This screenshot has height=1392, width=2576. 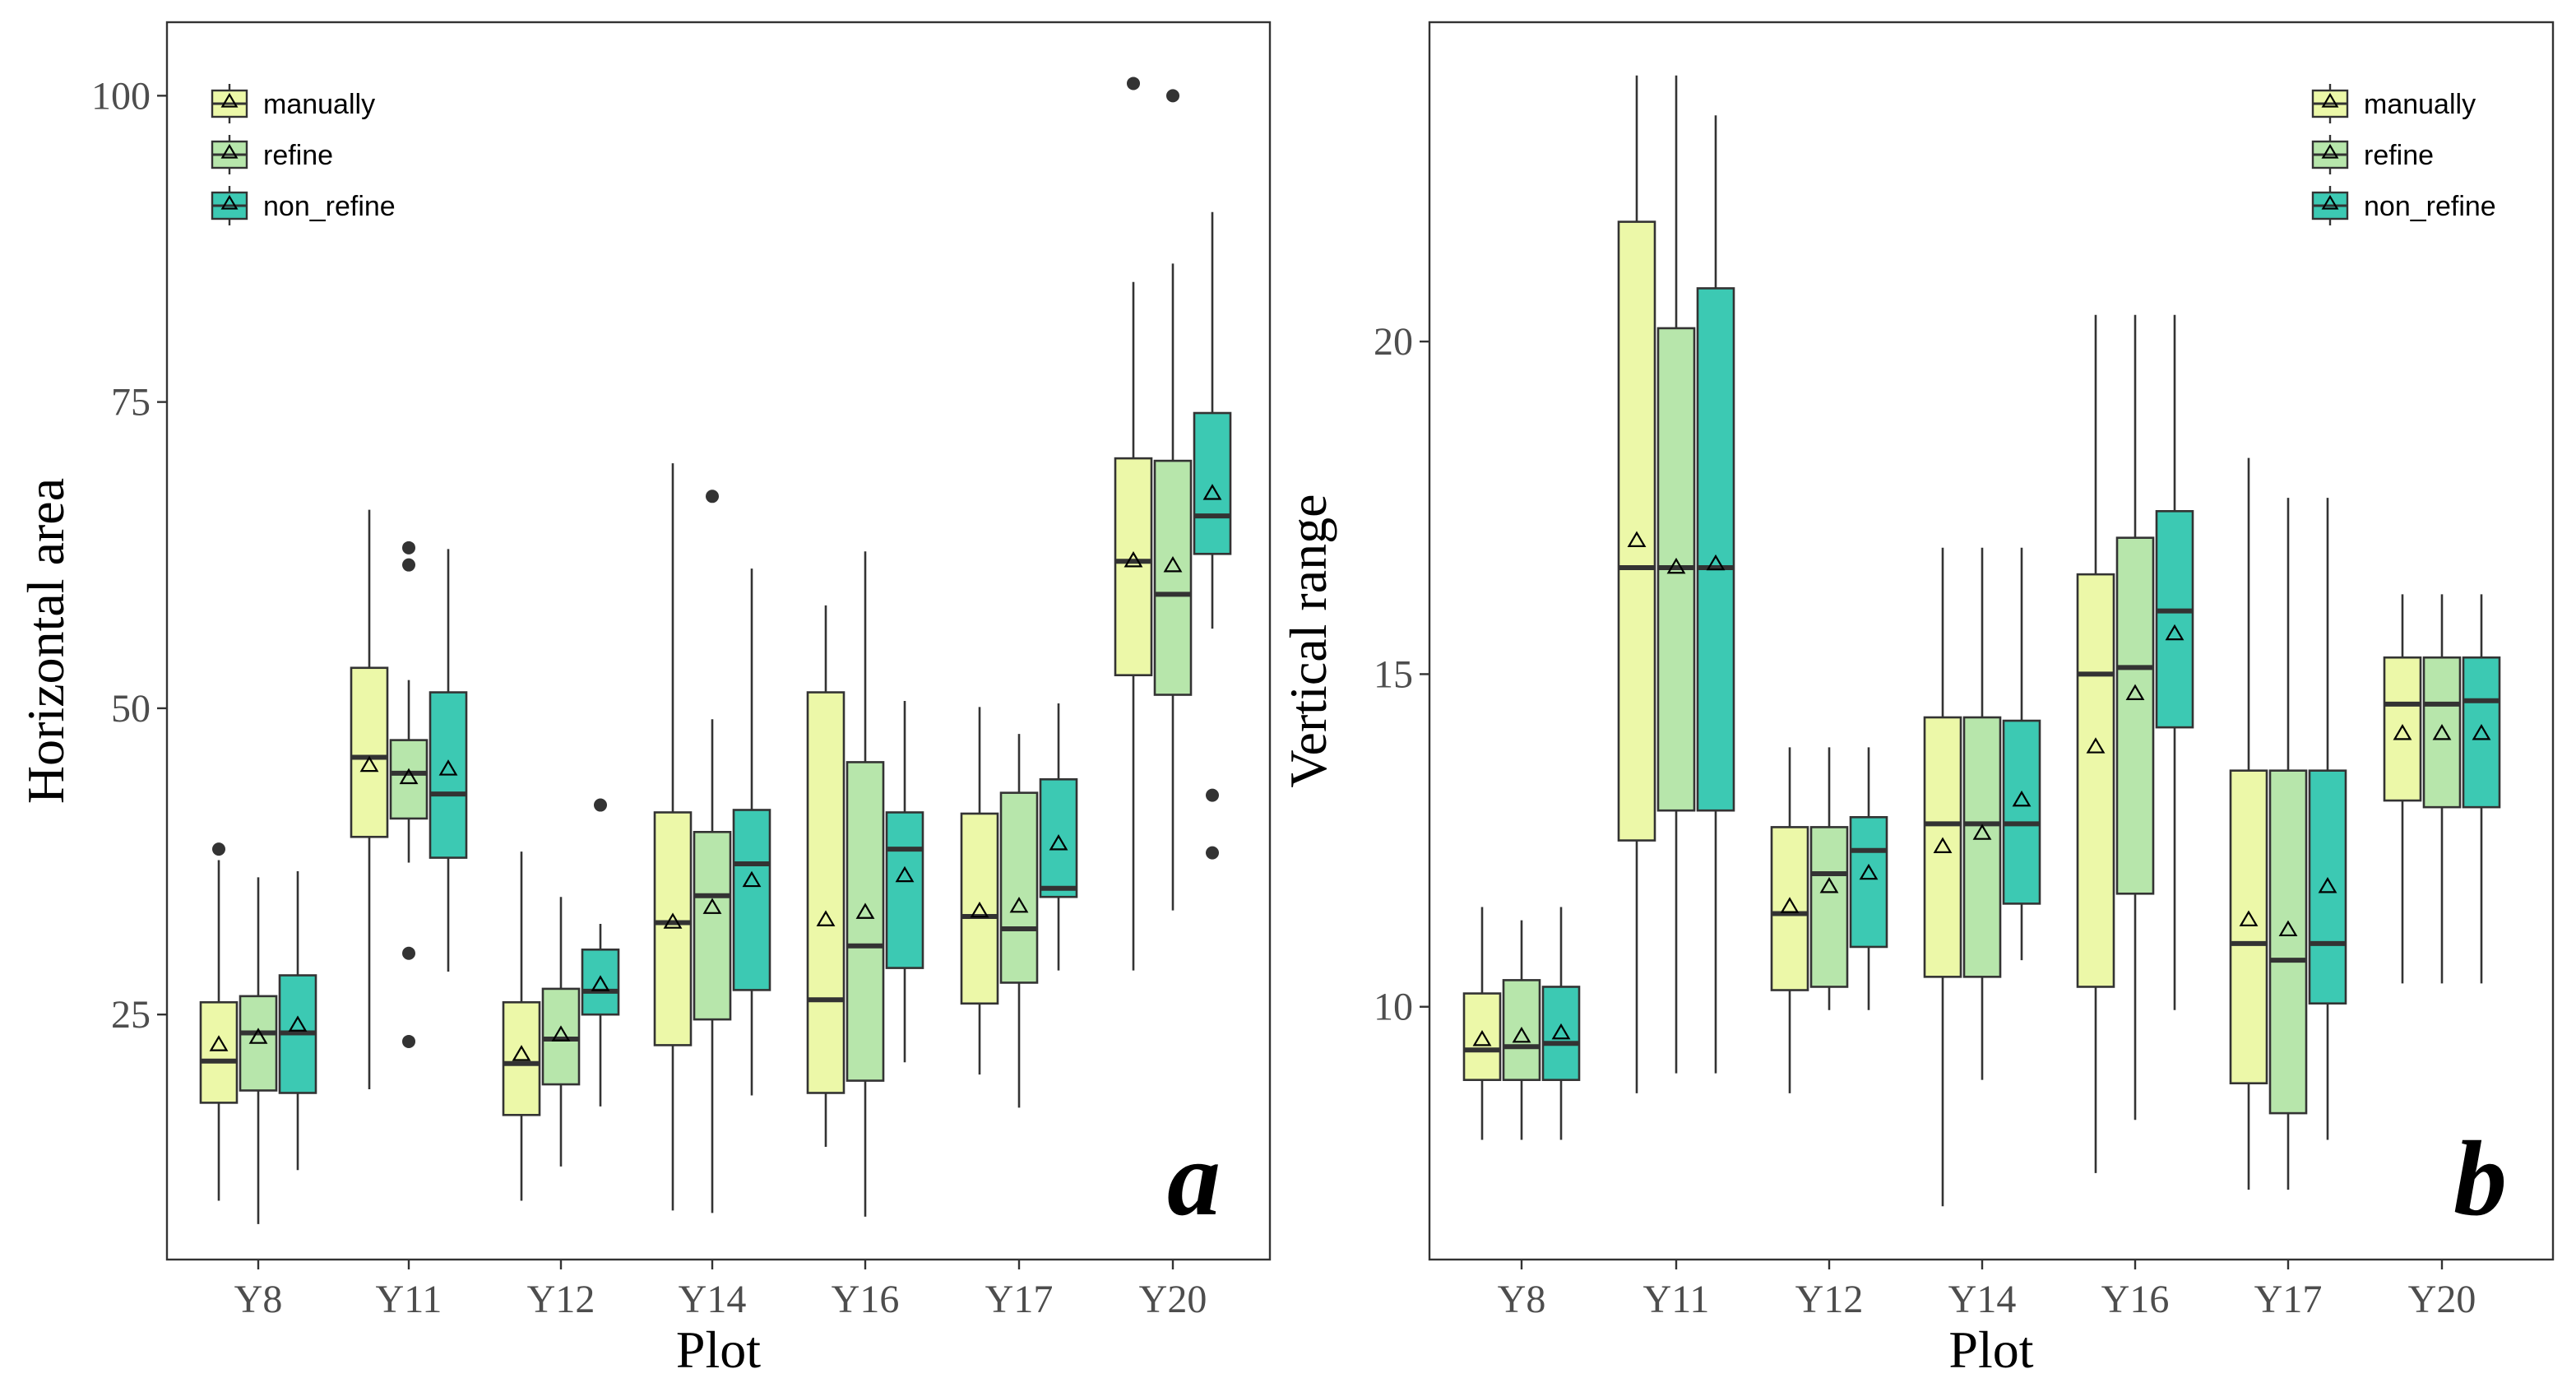 I want to click on box-manually-Y8, so click(x=219, y=1021).